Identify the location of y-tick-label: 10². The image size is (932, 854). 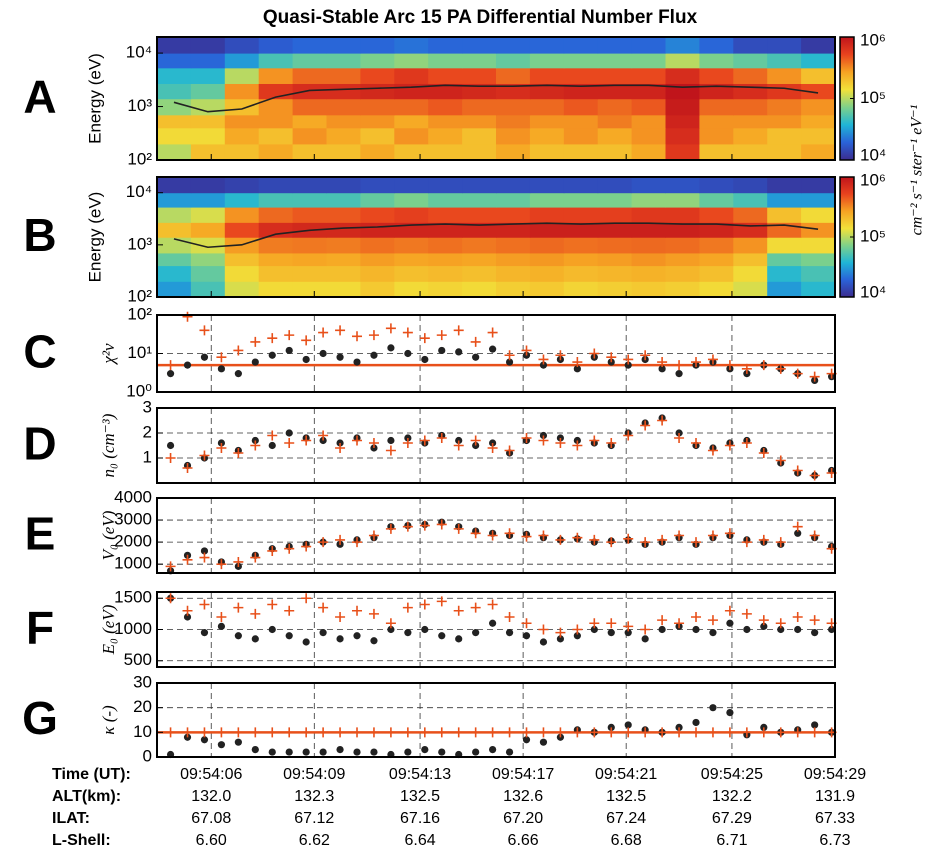
(139, 295).